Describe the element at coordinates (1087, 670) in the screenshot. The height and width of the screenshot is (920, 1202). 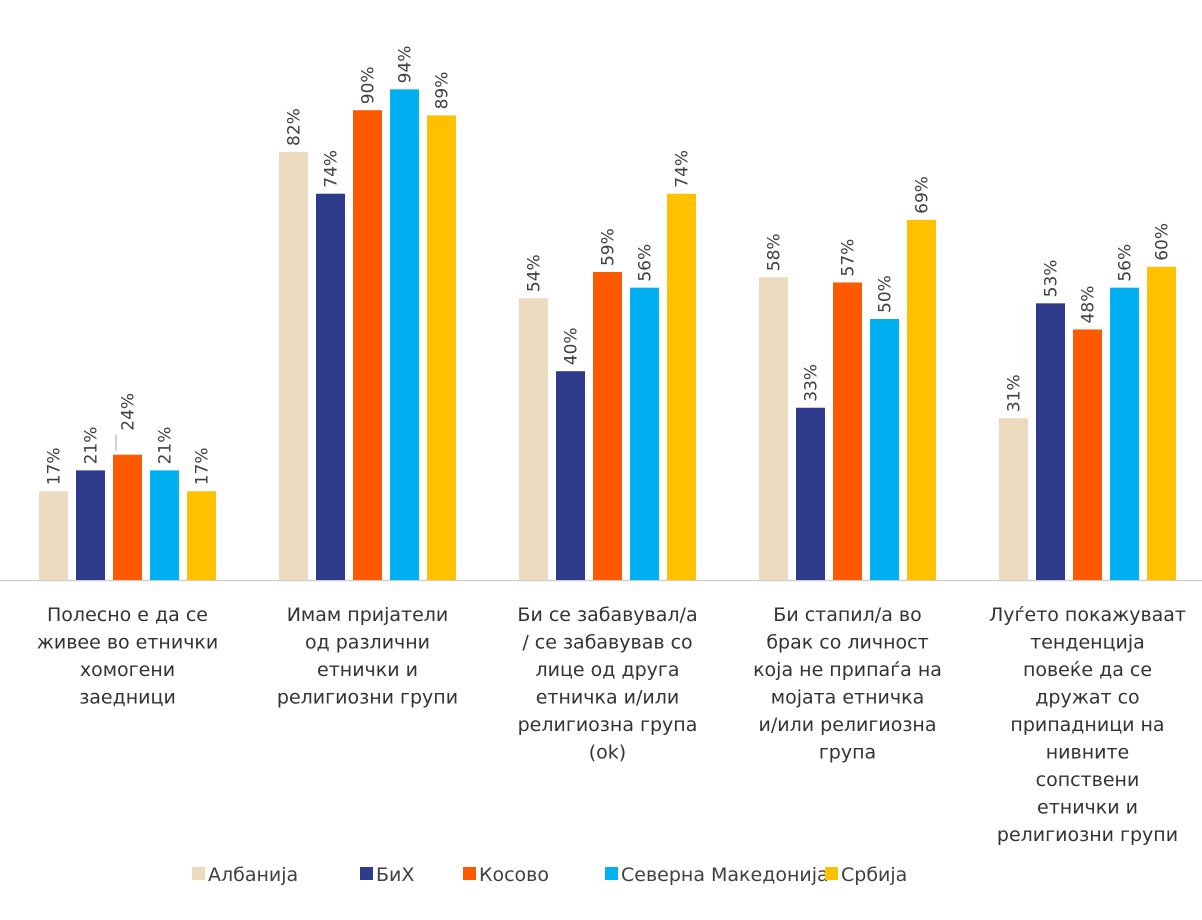
I see `category-label-line: повеќе да се` at that location.